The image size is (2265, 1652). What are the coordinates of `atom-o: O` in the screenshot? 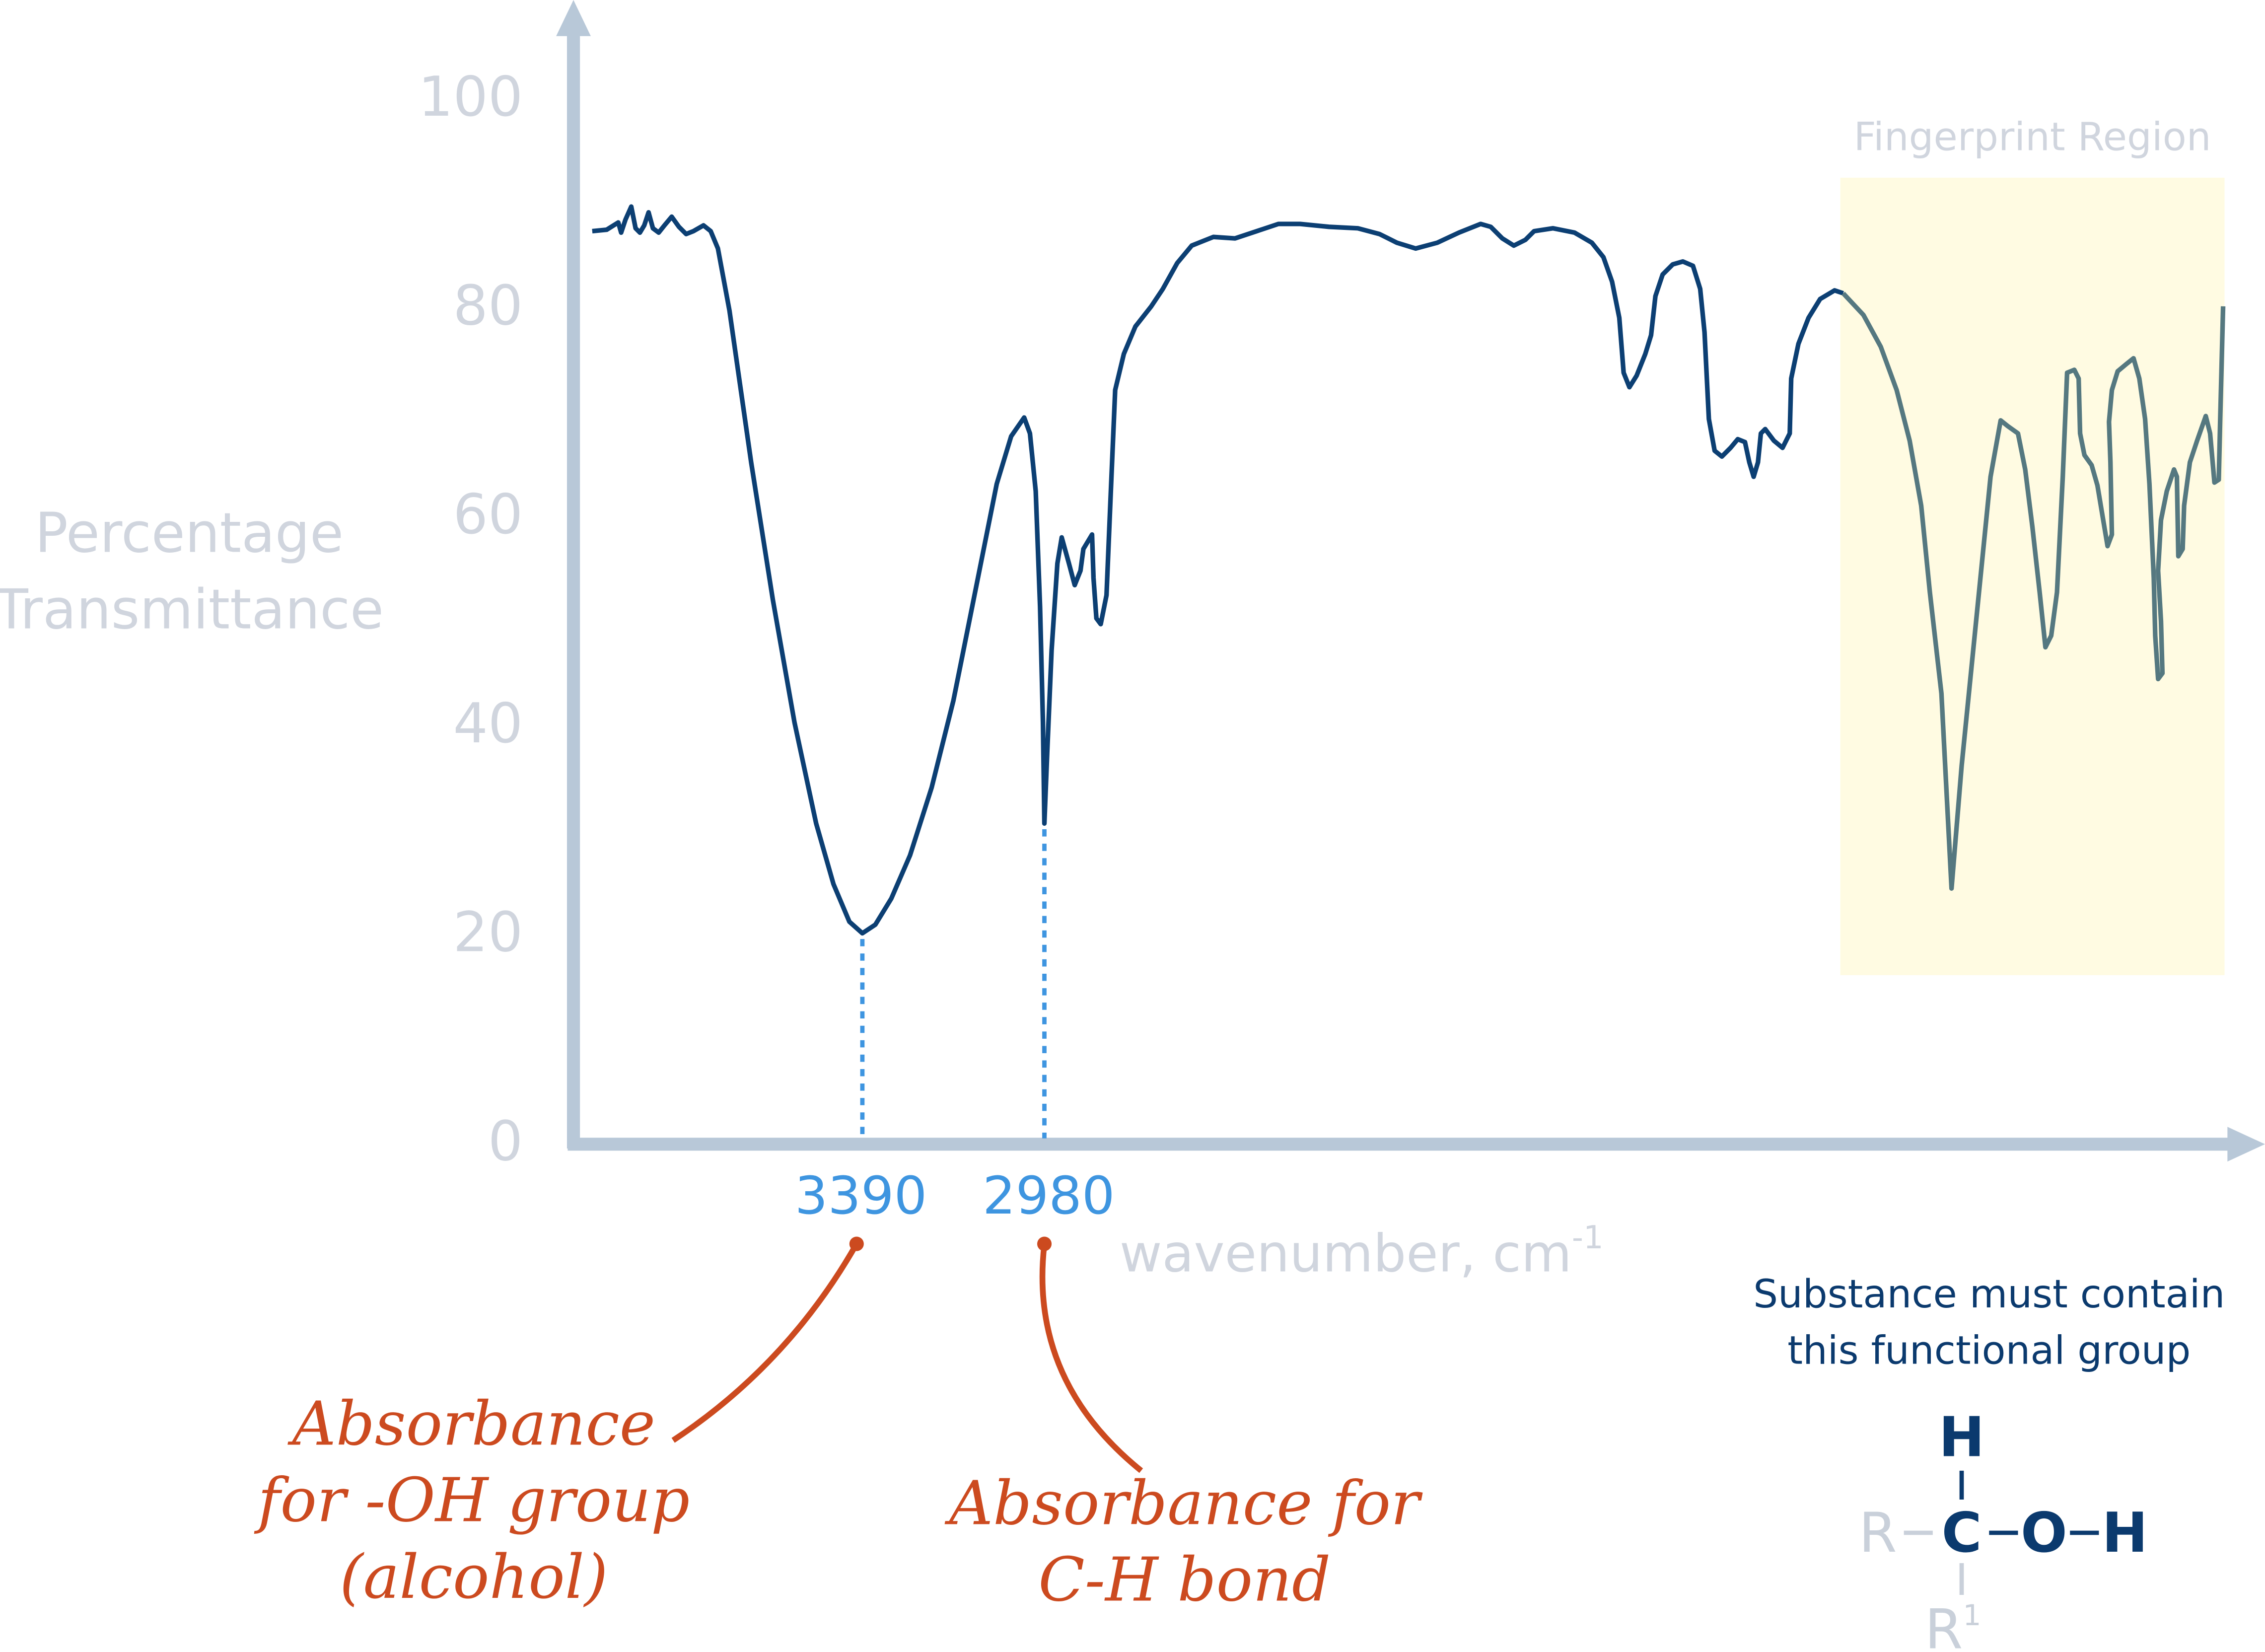 It's located at (2044, 1533).